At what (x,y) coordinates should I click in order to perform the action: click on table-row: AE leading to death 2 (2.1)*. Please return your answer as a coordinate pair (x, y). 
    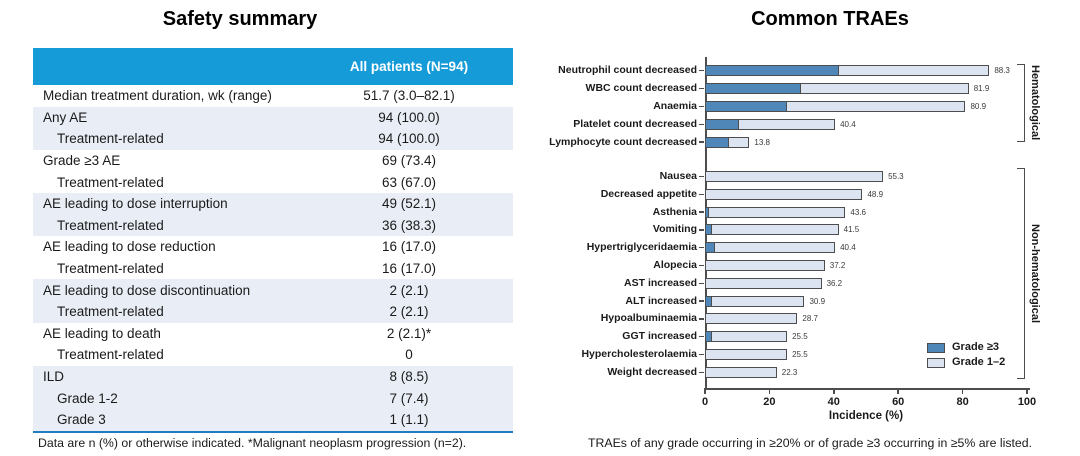
    Looking at the image, I should click on (273, 334).